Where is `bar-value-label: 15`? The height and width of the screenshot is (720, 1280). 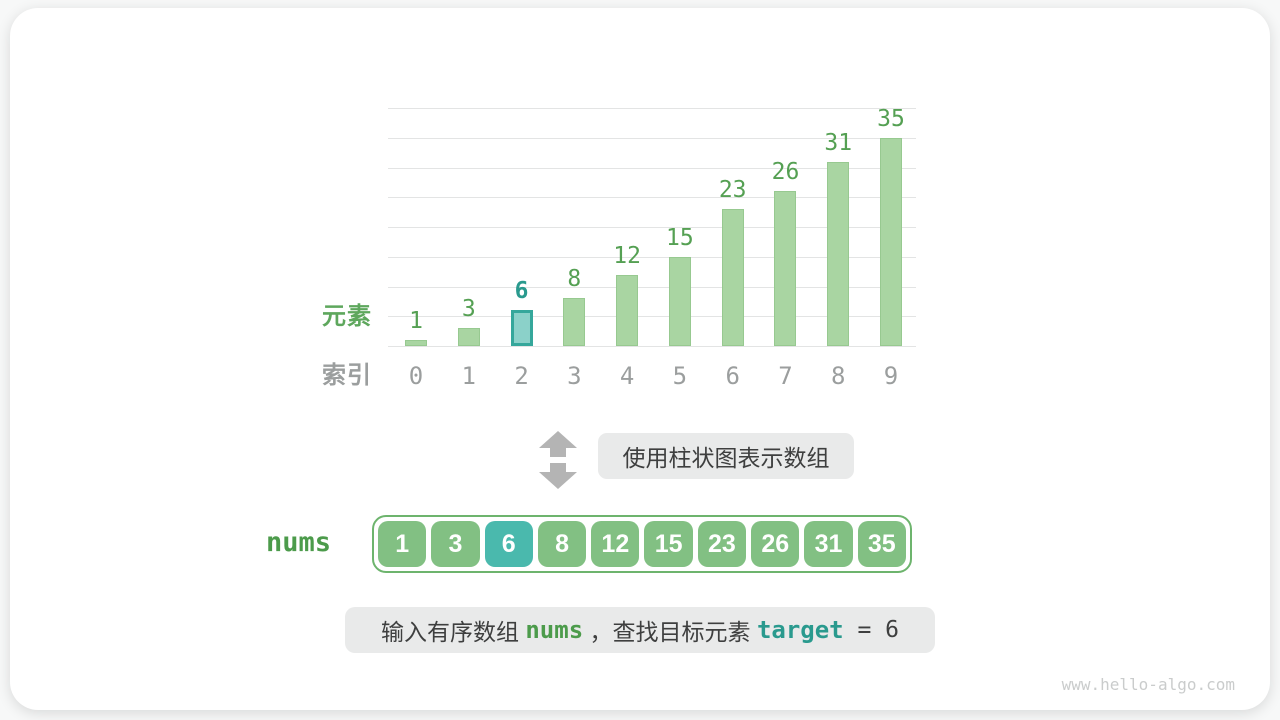
bar-value-label: 15 is located at coordinates (680, 237).